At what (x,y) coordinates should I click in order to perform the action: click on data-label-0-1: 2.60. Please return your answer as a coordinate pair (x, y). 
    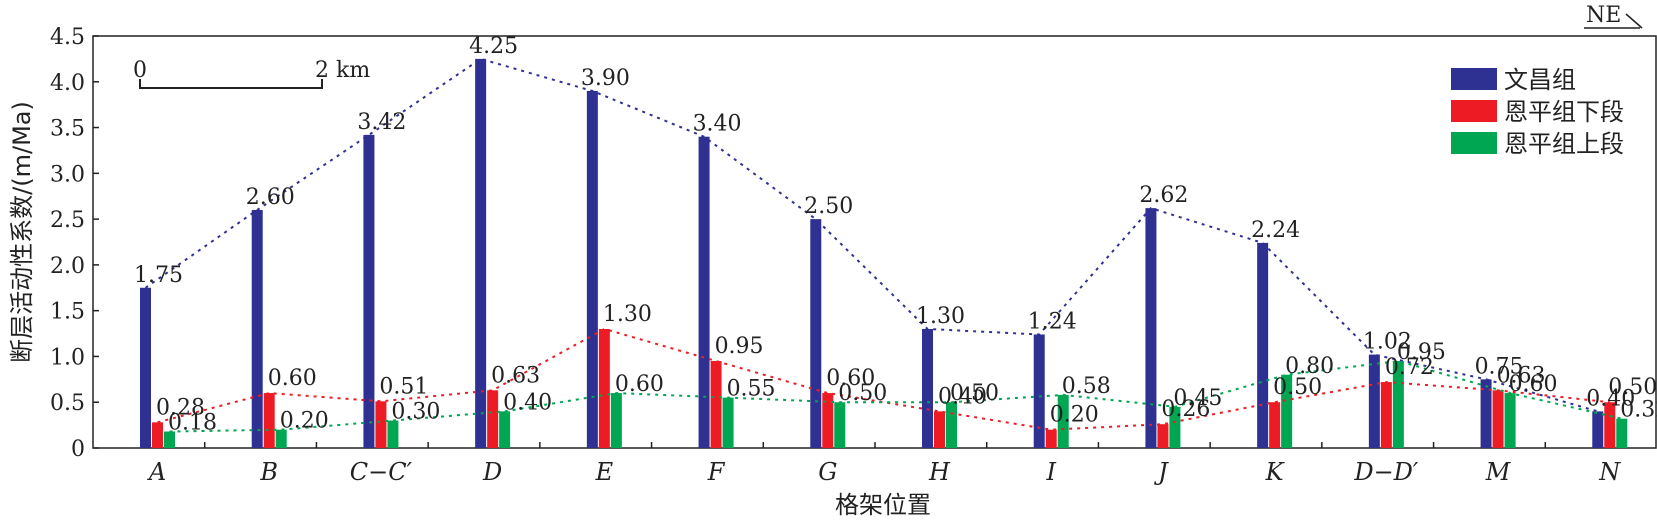
    Looking at the image, I should click on (270, 197).